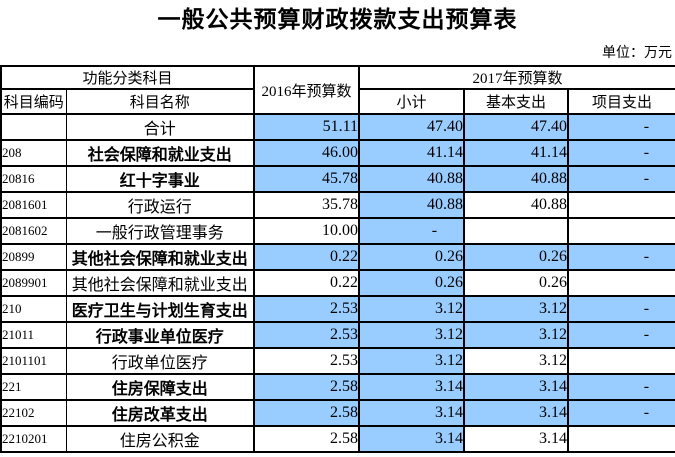 The height and width of the screenshot is (457, 675). What do you see at coordinates (412, 101) in the screenshot?
I see `header-subtotal: 小计` at bounding box center [412, 101].